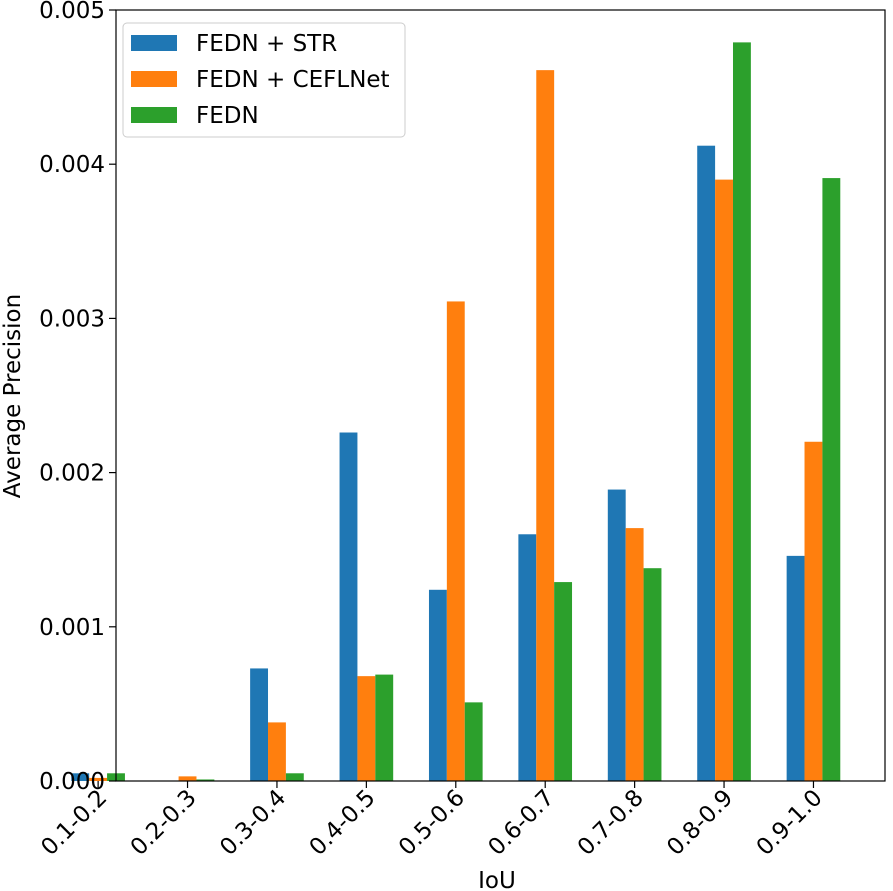 The image size is (893, 891). Describe the element at coordinates (98, 779) in the screenshot. I see `bar-2-0.1-0.2` at that location.